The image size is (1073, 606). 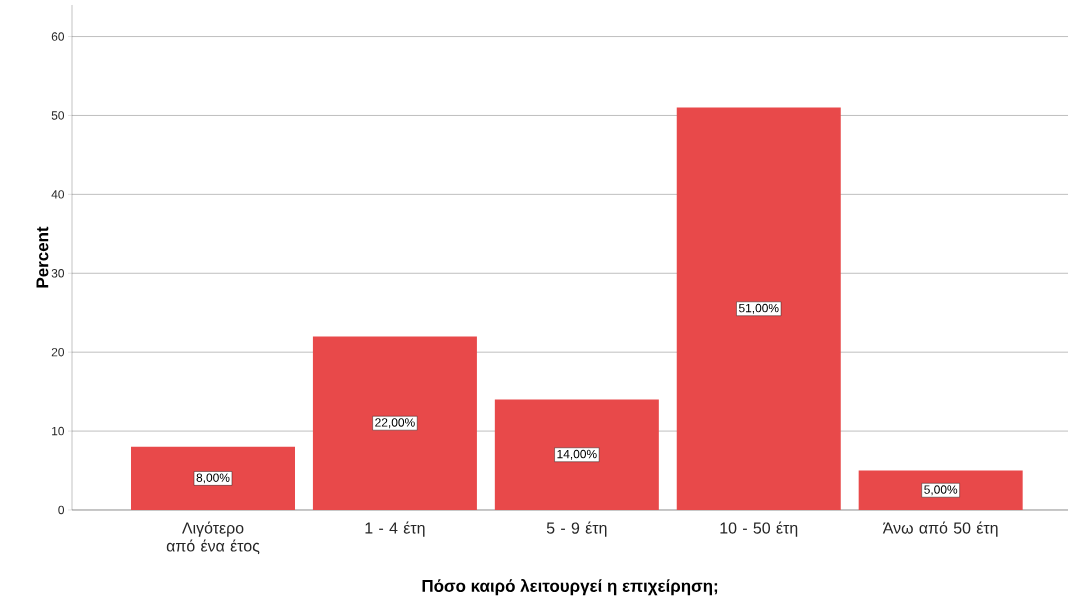 I want to click on x-tick-label: 10 - 50 έτη, so click(x=759, y=529).